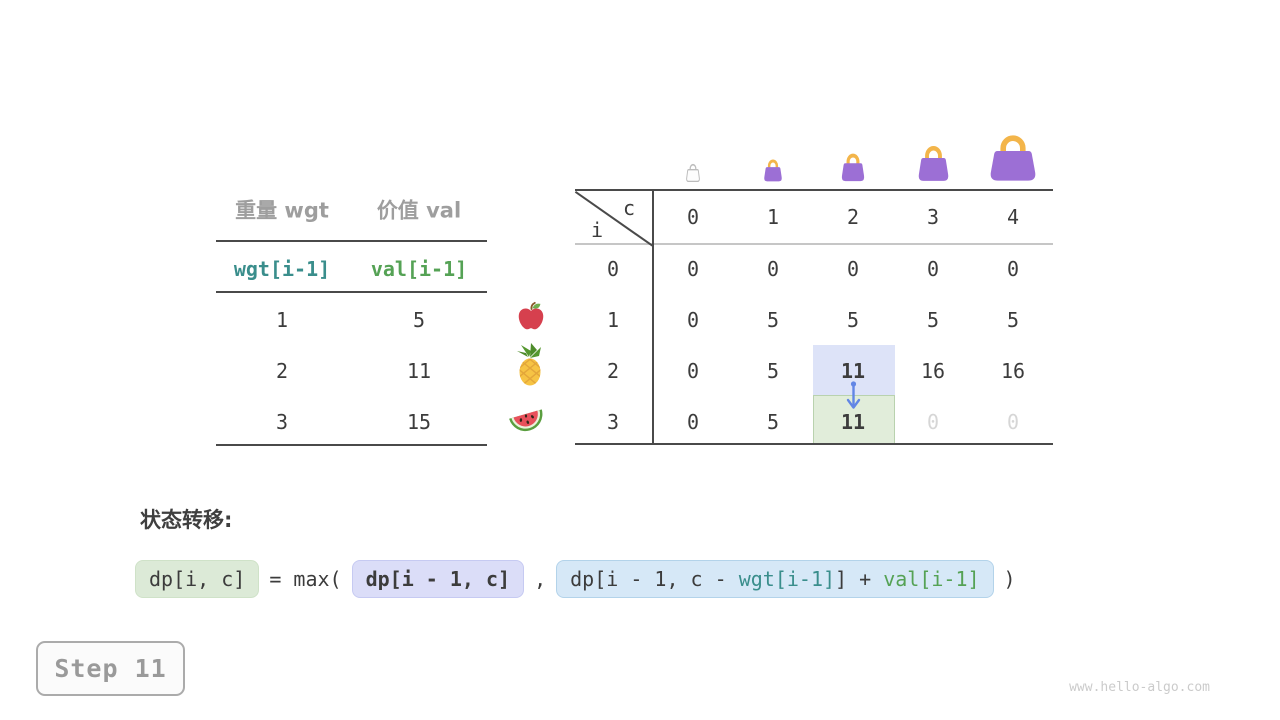 This screenshot has width=1280, height=720. What do you see at coordinates (859, 579) in the screenshot?
I see `formula-term2-mid: ] +` at bounding box center [859, 579].